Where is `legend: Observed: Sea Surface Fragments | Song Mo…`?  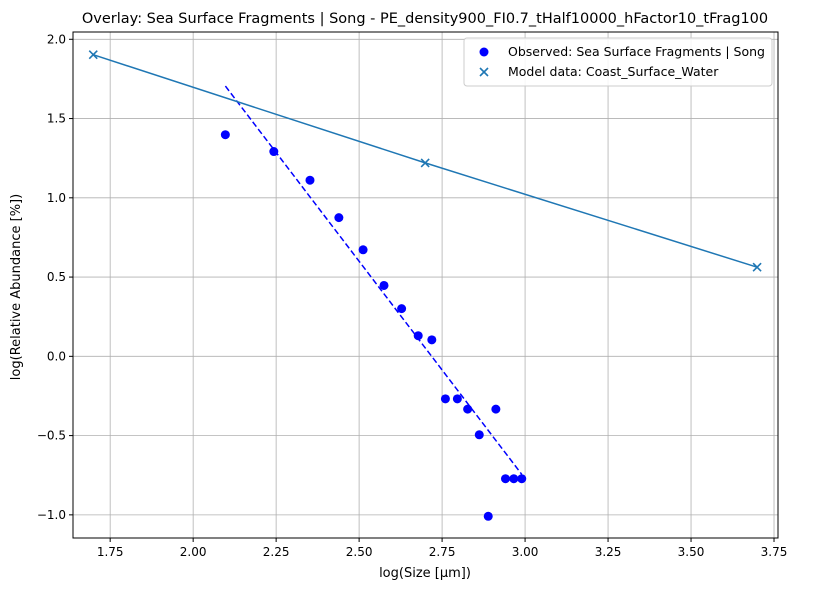 legend: Observed: Sea Surface Fragments | Song Mo… is located at coordinates (618, 62).